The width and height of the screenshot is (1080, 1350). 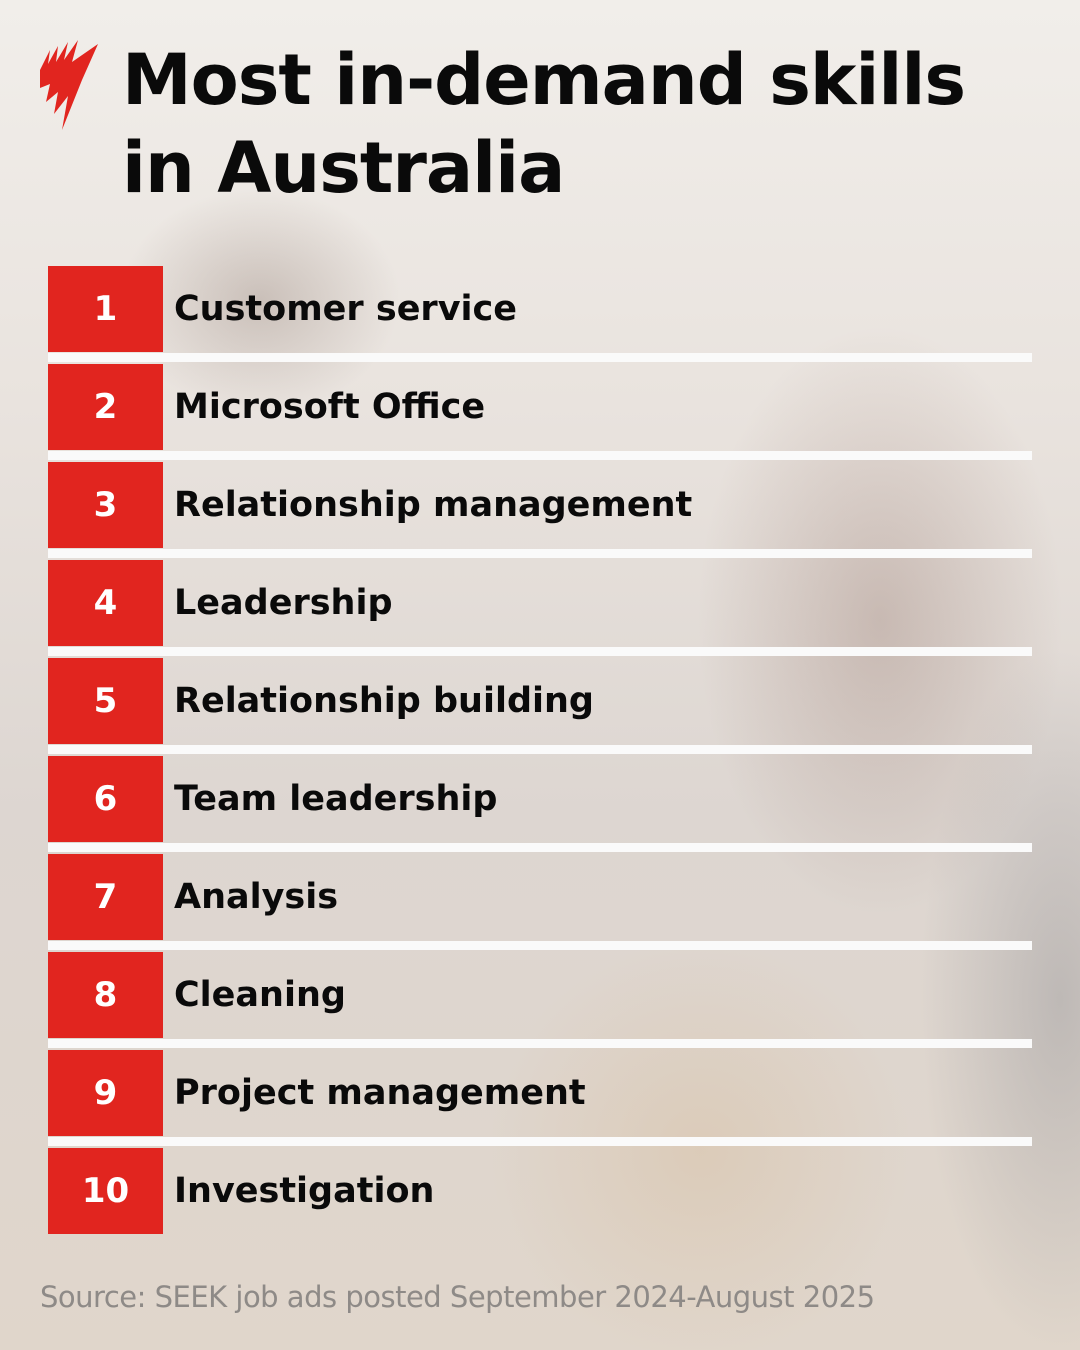 I want to click on rank-badge: 9, so click(x=105, y=1093).